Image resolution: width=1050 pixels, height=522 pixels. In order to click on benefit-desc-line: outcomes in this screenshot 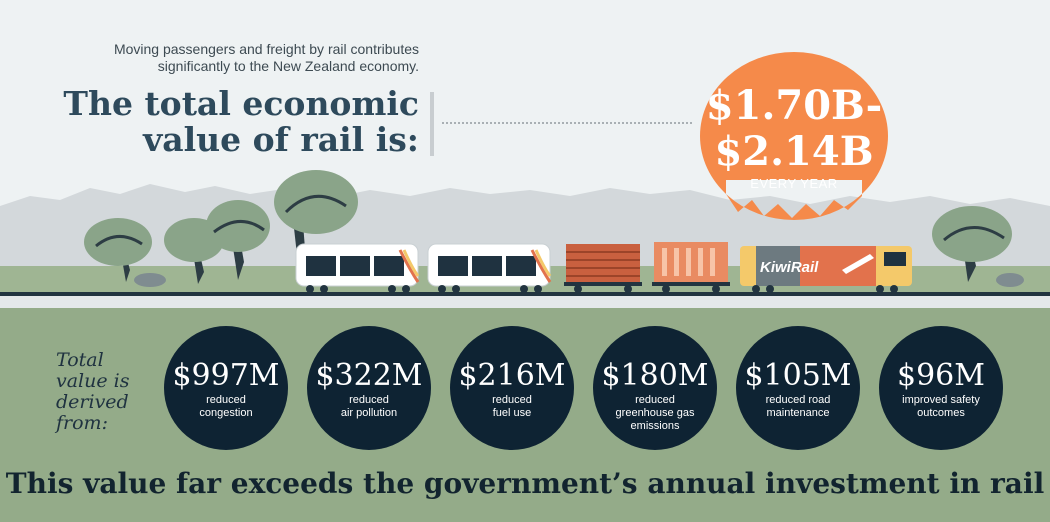, I will do `click(941, 413)`.